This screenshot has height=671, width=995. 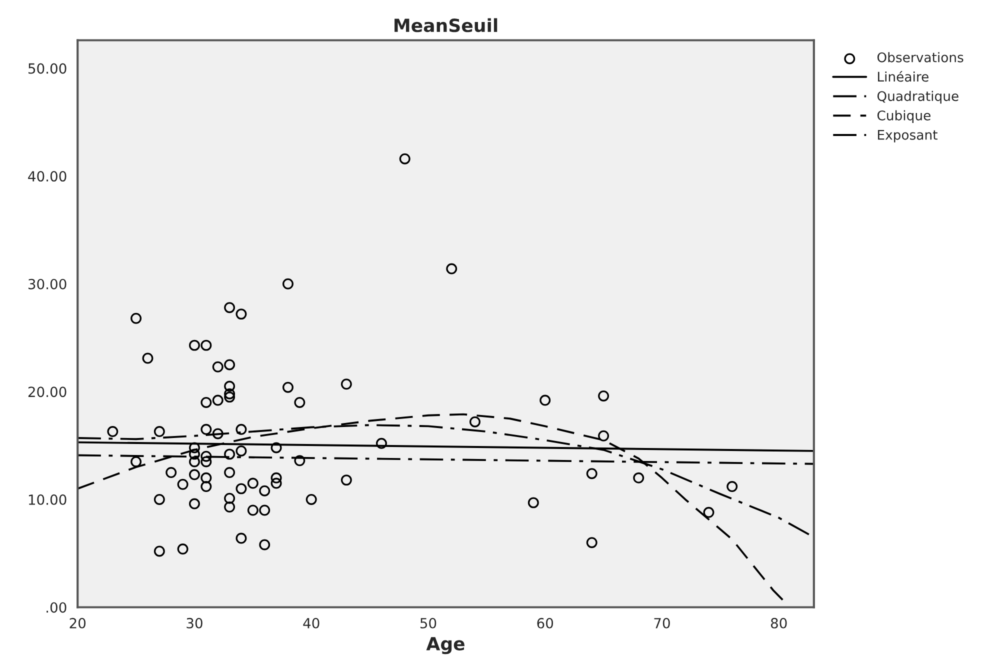 I want to click on x-axis-title: Age, so click(x=445, y=645).